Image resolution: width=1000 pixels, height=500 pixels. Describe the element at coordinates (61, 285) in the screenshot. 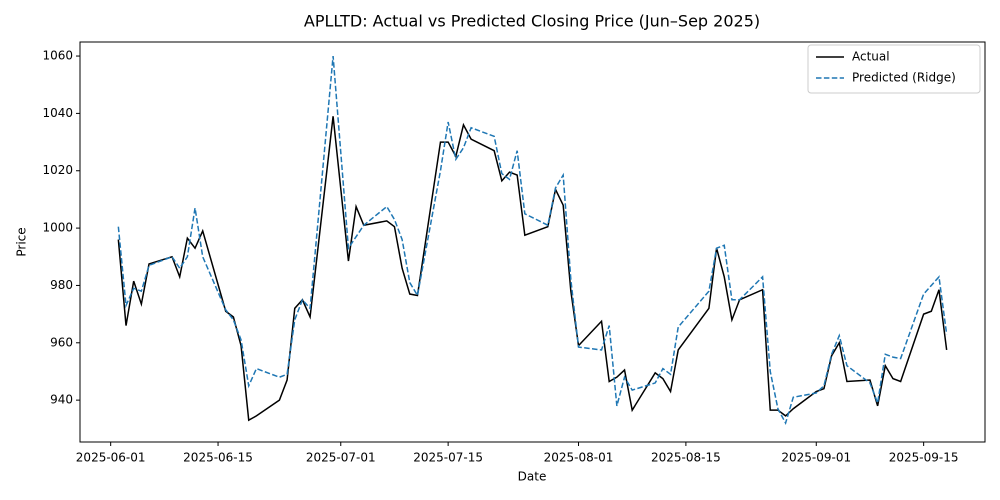

I see `y-tick-label: 980` at that location.